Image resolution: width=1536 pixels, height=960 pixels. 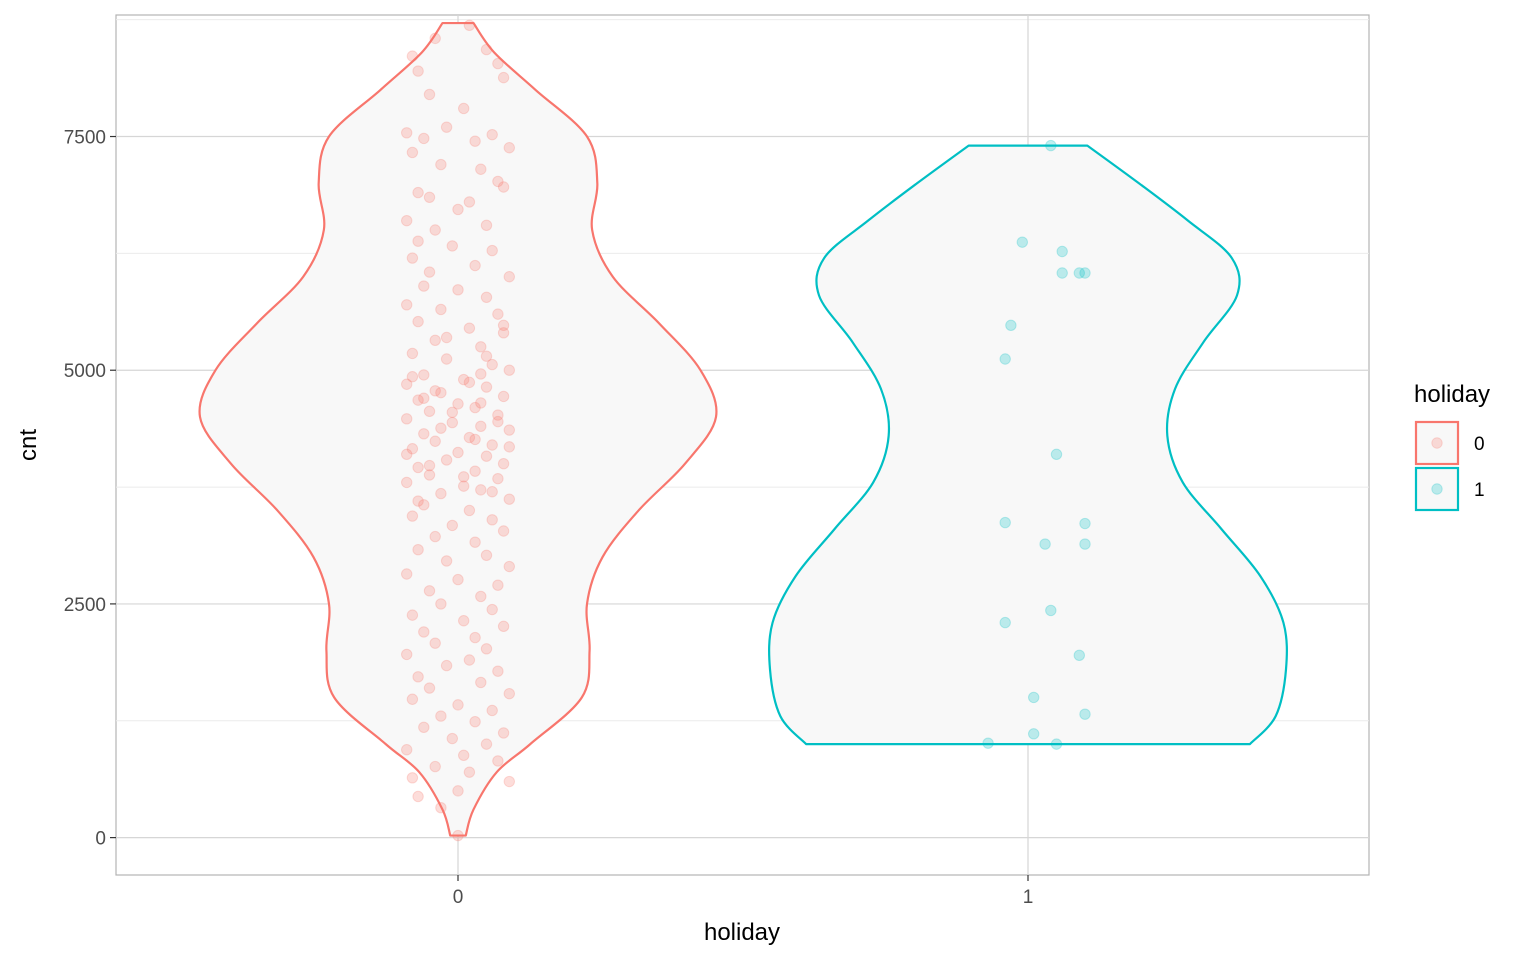 I want to click on x-tick-label: 1, so click(x=1028, y=897).